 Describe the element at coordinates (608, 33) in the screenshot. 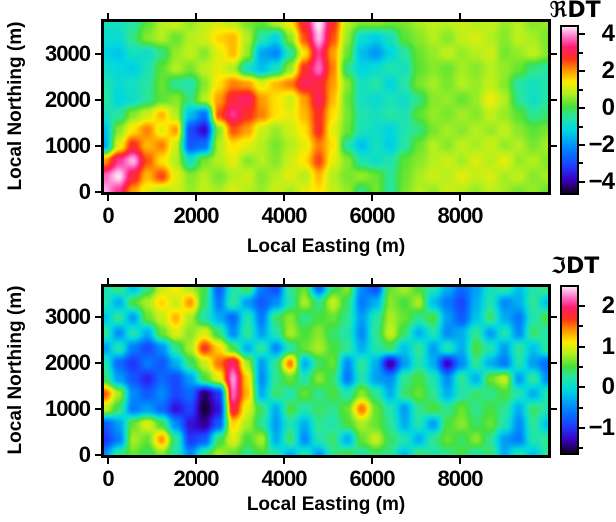

I see `colorbar-tick-label: 4` at that location.